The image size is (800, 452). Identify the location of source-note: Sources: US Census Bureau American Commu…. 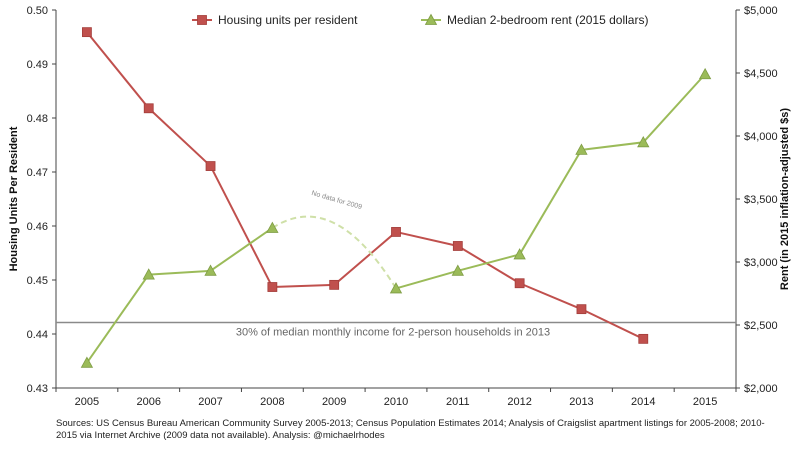
(410, 429).